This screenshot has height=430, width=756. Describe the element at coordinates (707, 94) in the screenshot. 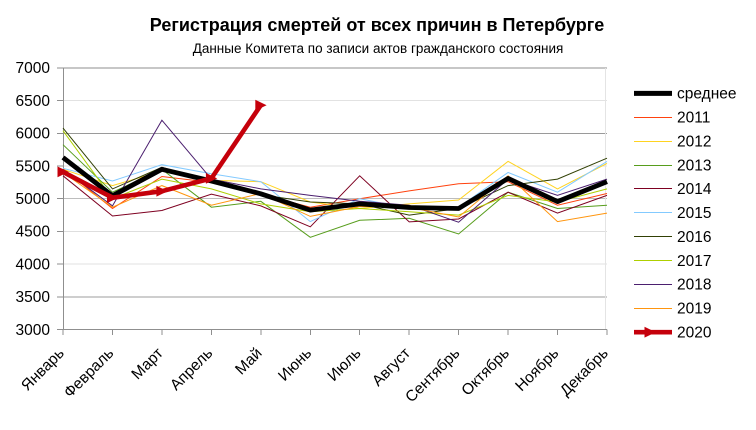

I see `svg-text: среднее` at that location.